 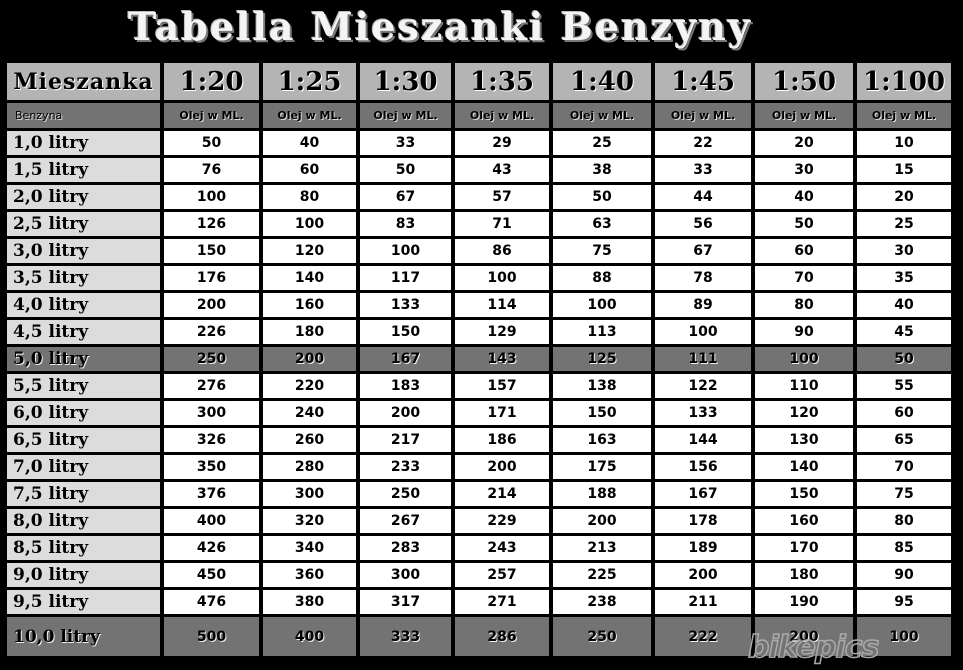 I want to click on ratio-header: 1:50, so click(x=804, y=81).